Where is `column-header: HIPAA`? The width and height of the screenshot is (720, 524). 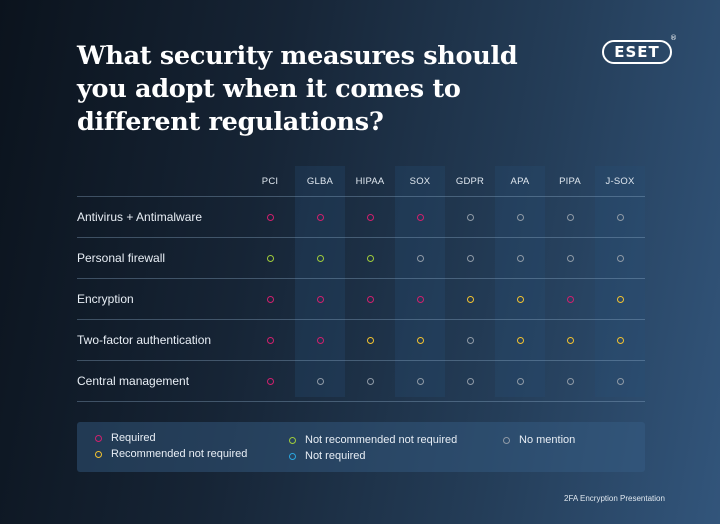
column-header: HIPAA is located at coordinates (370, 181).